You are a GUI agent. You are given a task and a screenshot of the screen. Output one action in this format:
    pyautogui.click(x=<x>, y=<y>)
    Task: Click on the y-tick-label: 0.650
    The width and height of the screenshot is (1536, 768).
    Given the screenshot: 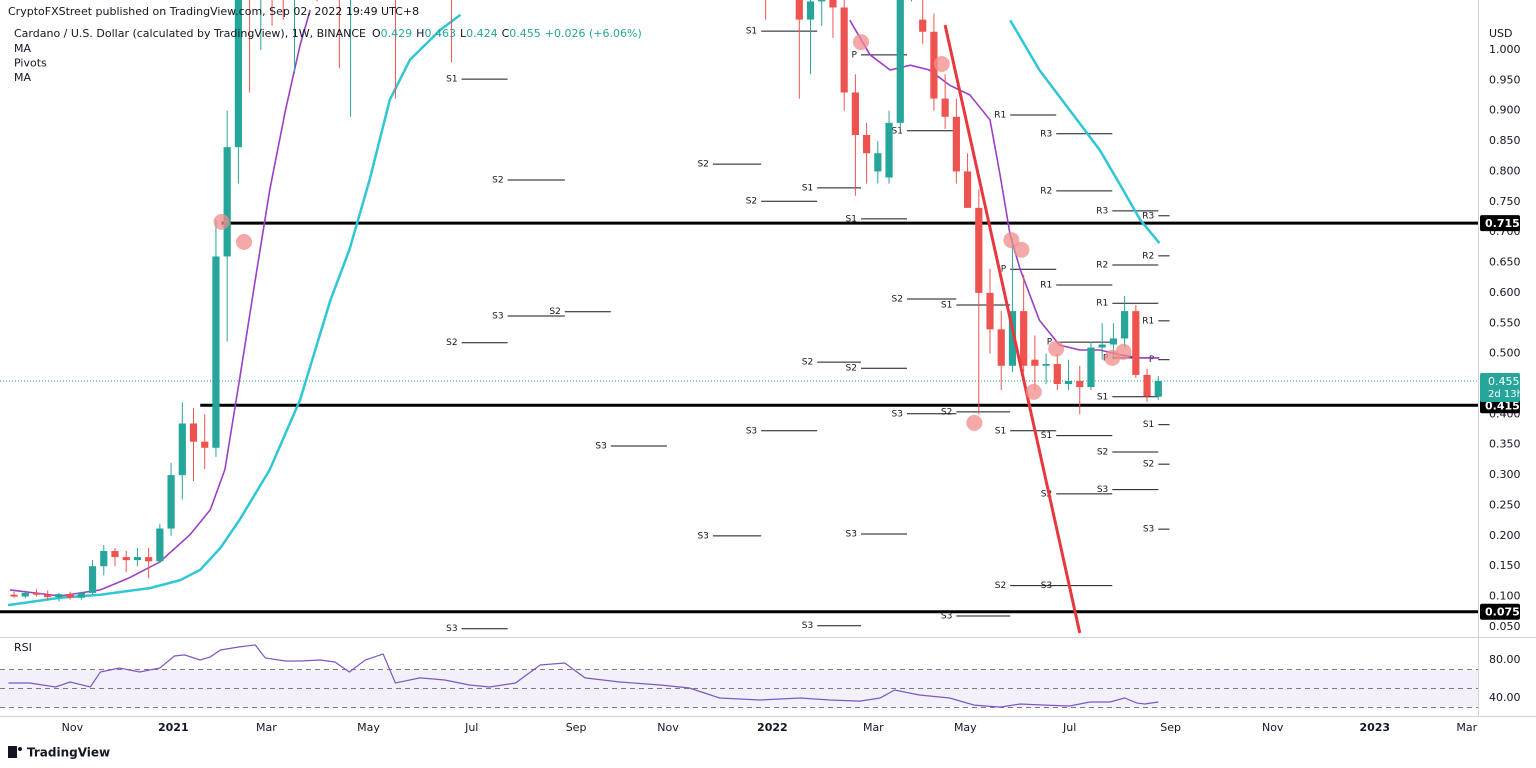 What is the action you would take?
    pyautogui.click(x=1505, y=262)
    